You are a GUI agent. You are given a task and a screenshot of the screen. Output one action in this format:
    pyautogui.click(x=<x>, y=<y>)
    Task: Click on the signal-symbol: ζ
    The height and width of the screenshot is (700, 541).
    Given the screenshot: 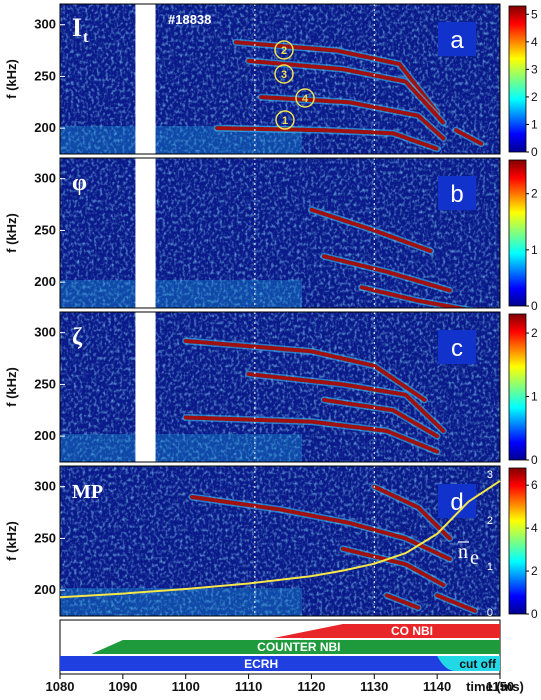 What is the action you would take?
    pyautogui.click(x=77, y=337)
    